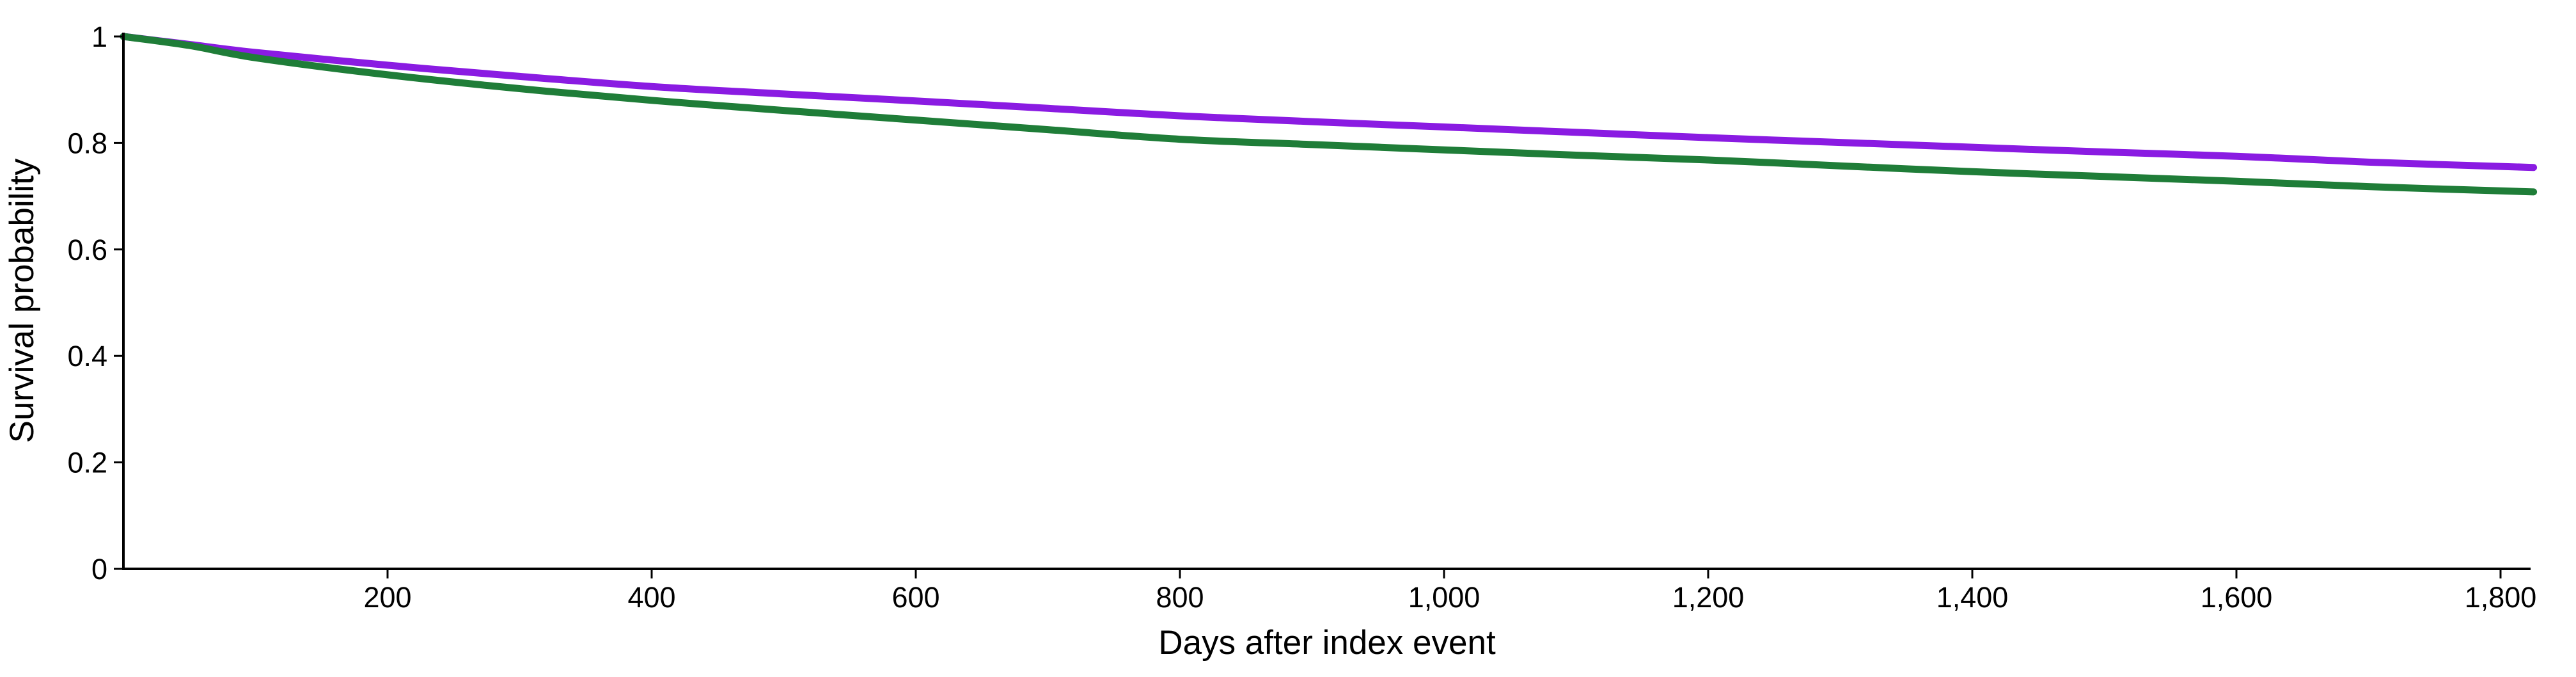 The height and width of the screenshot is (677, 2576). Describe the element at coordinates (87, 356) in the screenshot. I see `y-tick-label: 0.4` at that location.